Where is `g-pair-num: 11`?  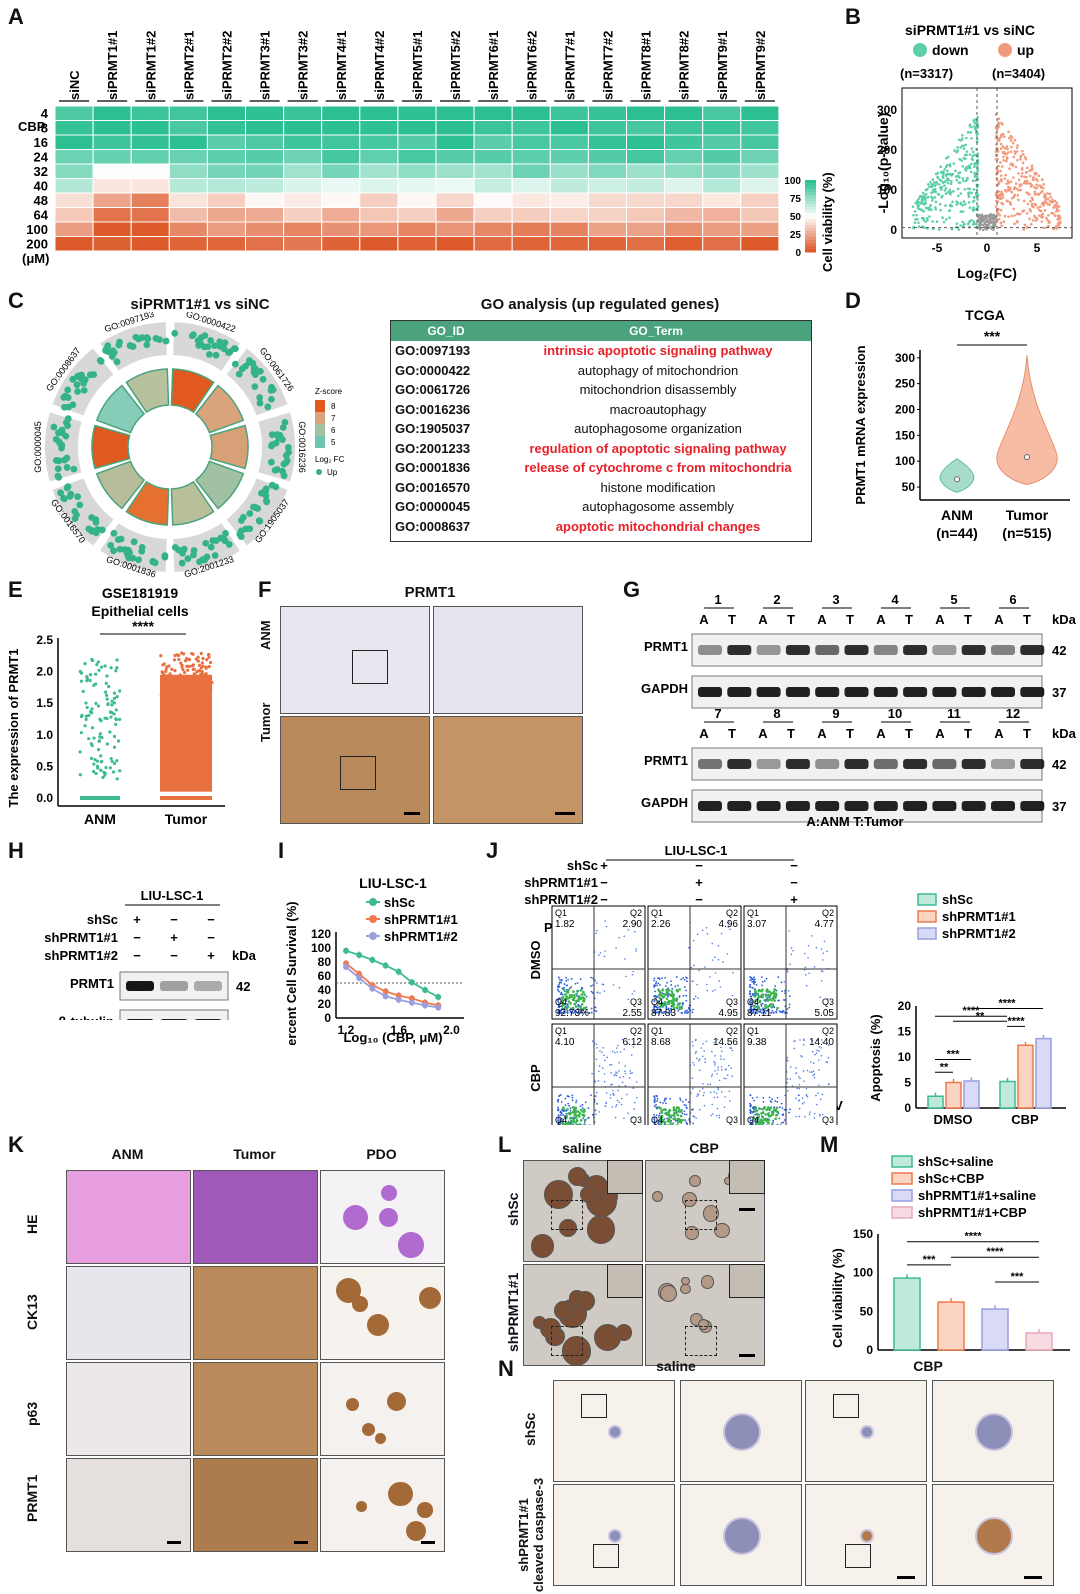 g-pair-num: 11 is located at coordinates (954, 713).